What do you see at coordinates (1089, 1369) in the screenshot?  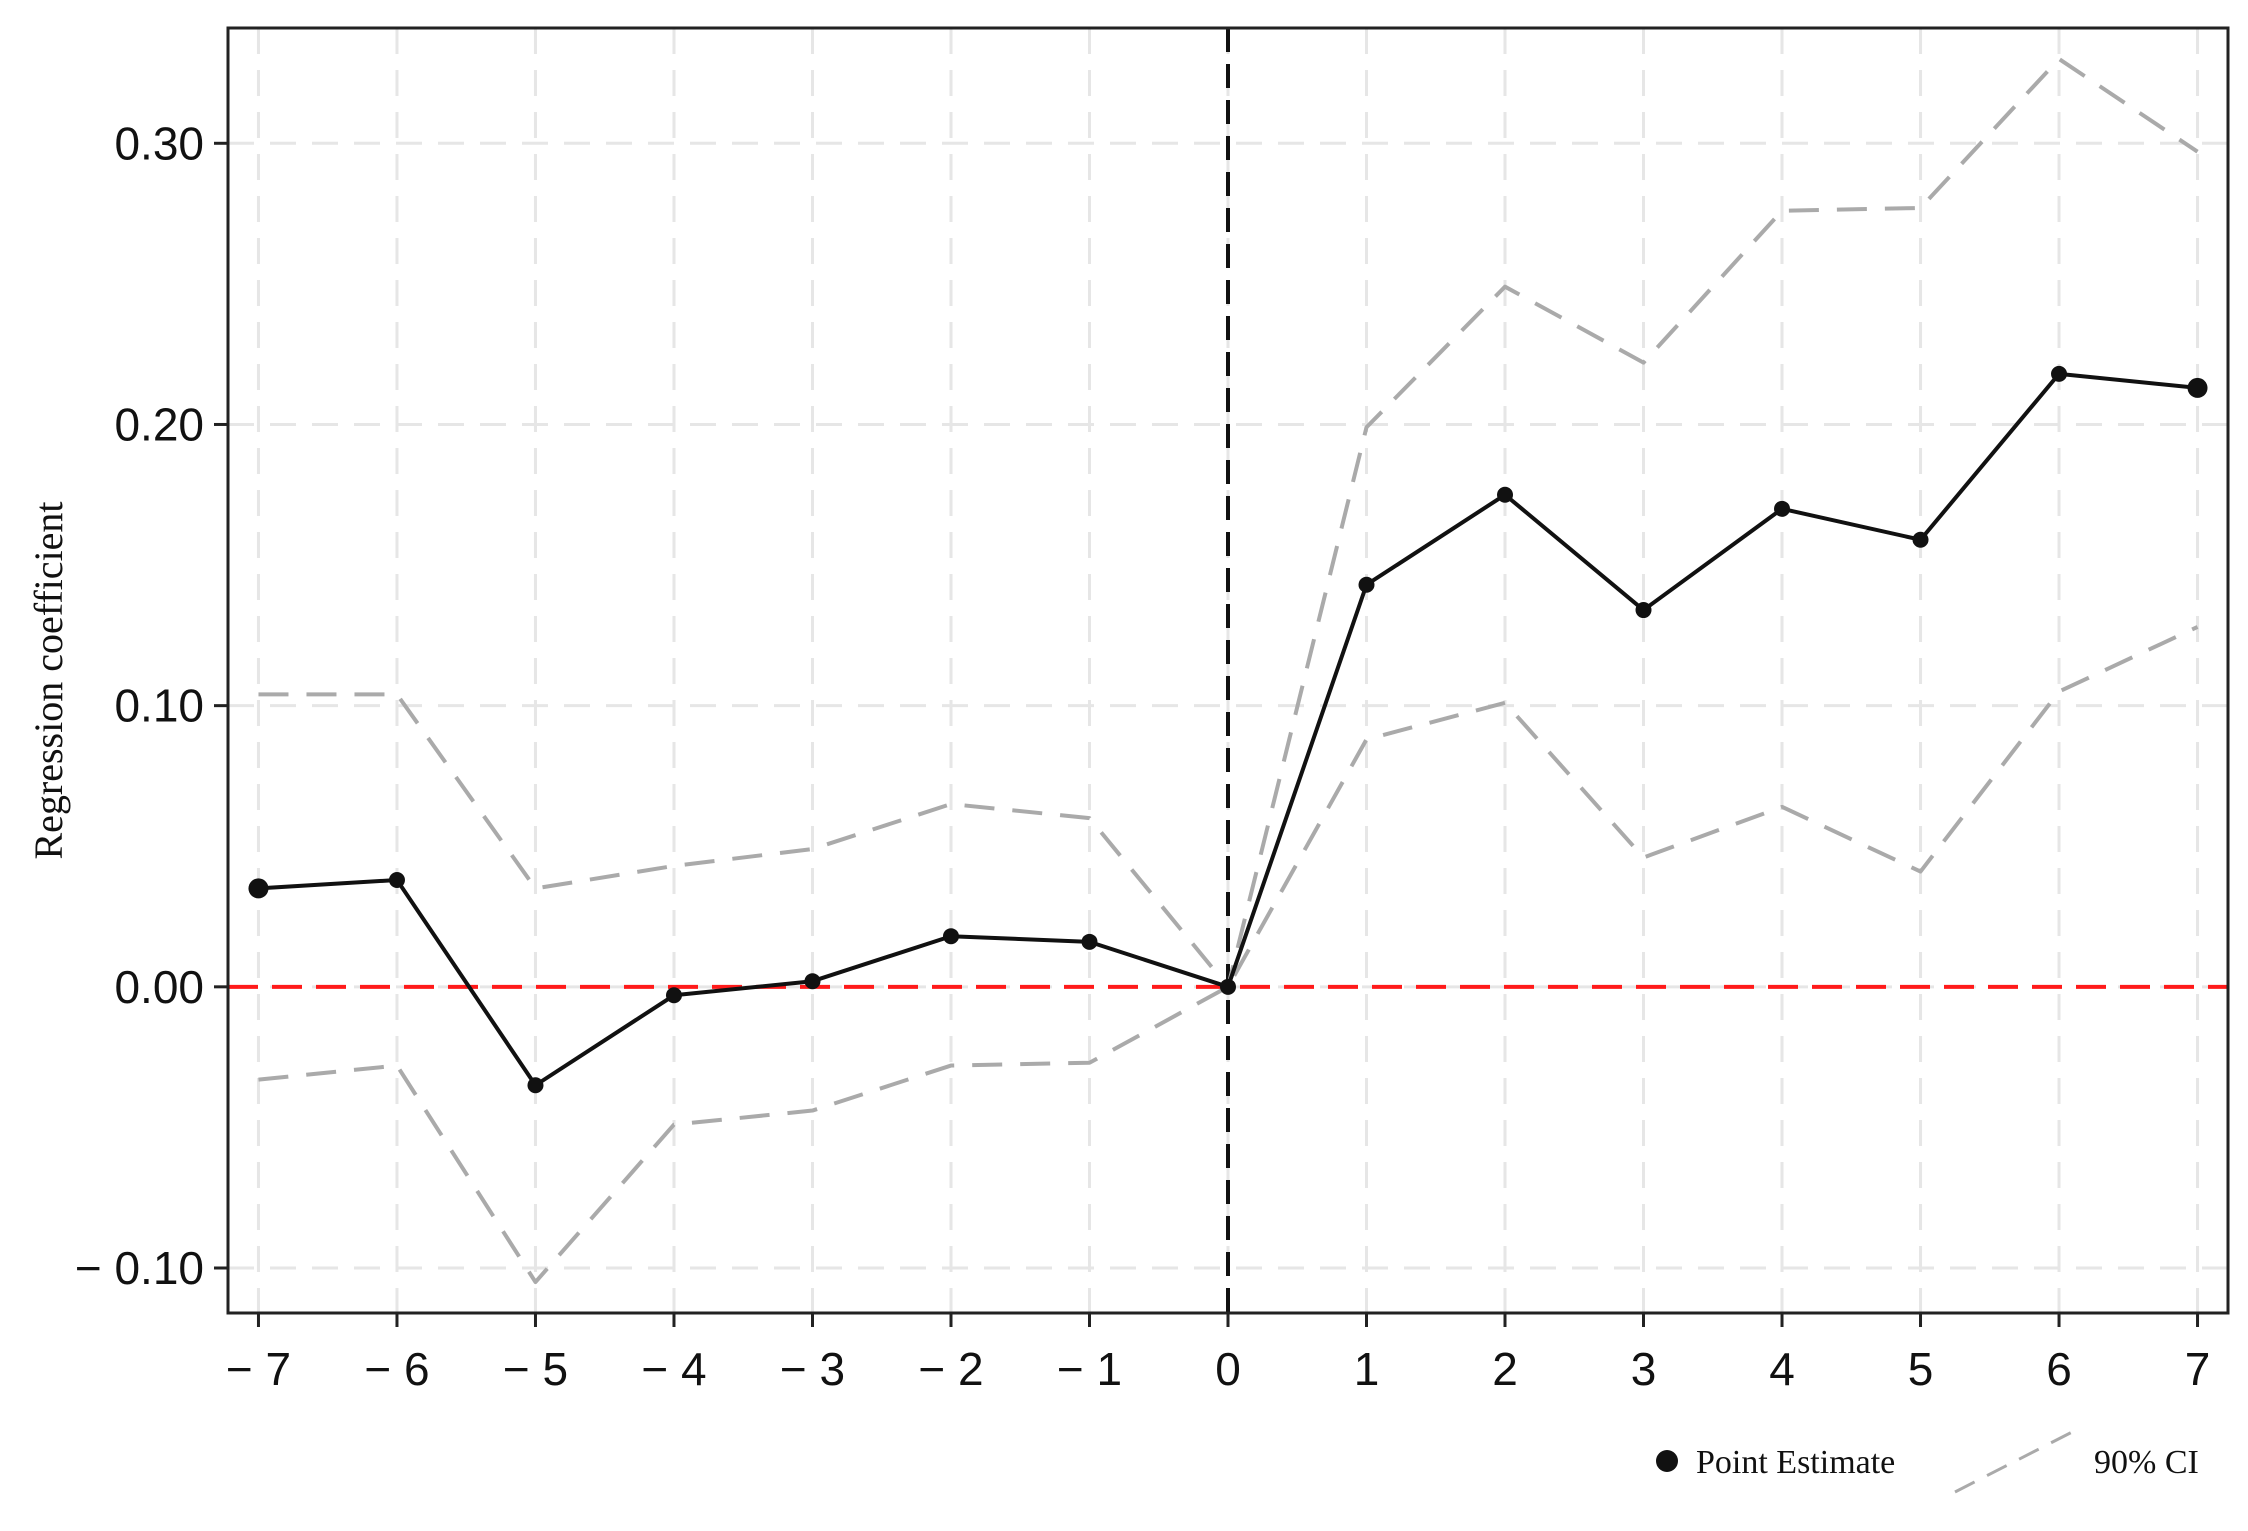 I see `x-tick-label: − 1` at bounding box center [1089, 1369].